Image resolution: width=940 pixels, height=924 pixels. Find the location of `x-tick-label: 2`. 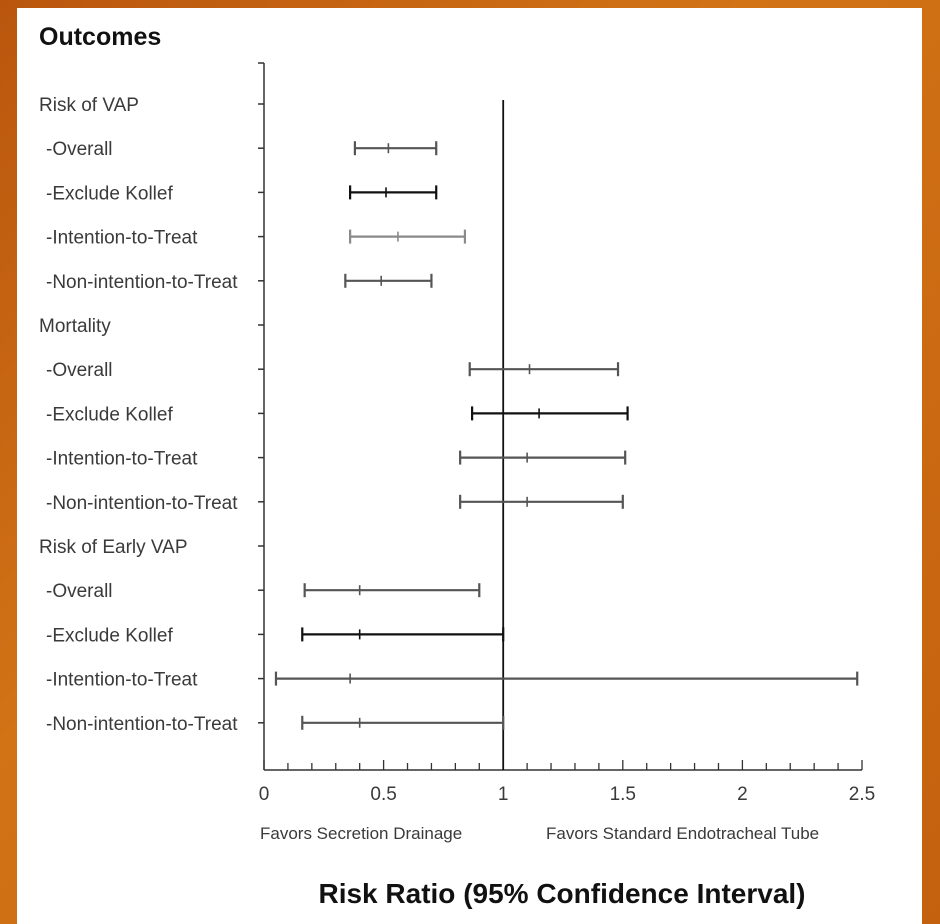

x-tick-label: 2 is located at coordinates (742, 794).